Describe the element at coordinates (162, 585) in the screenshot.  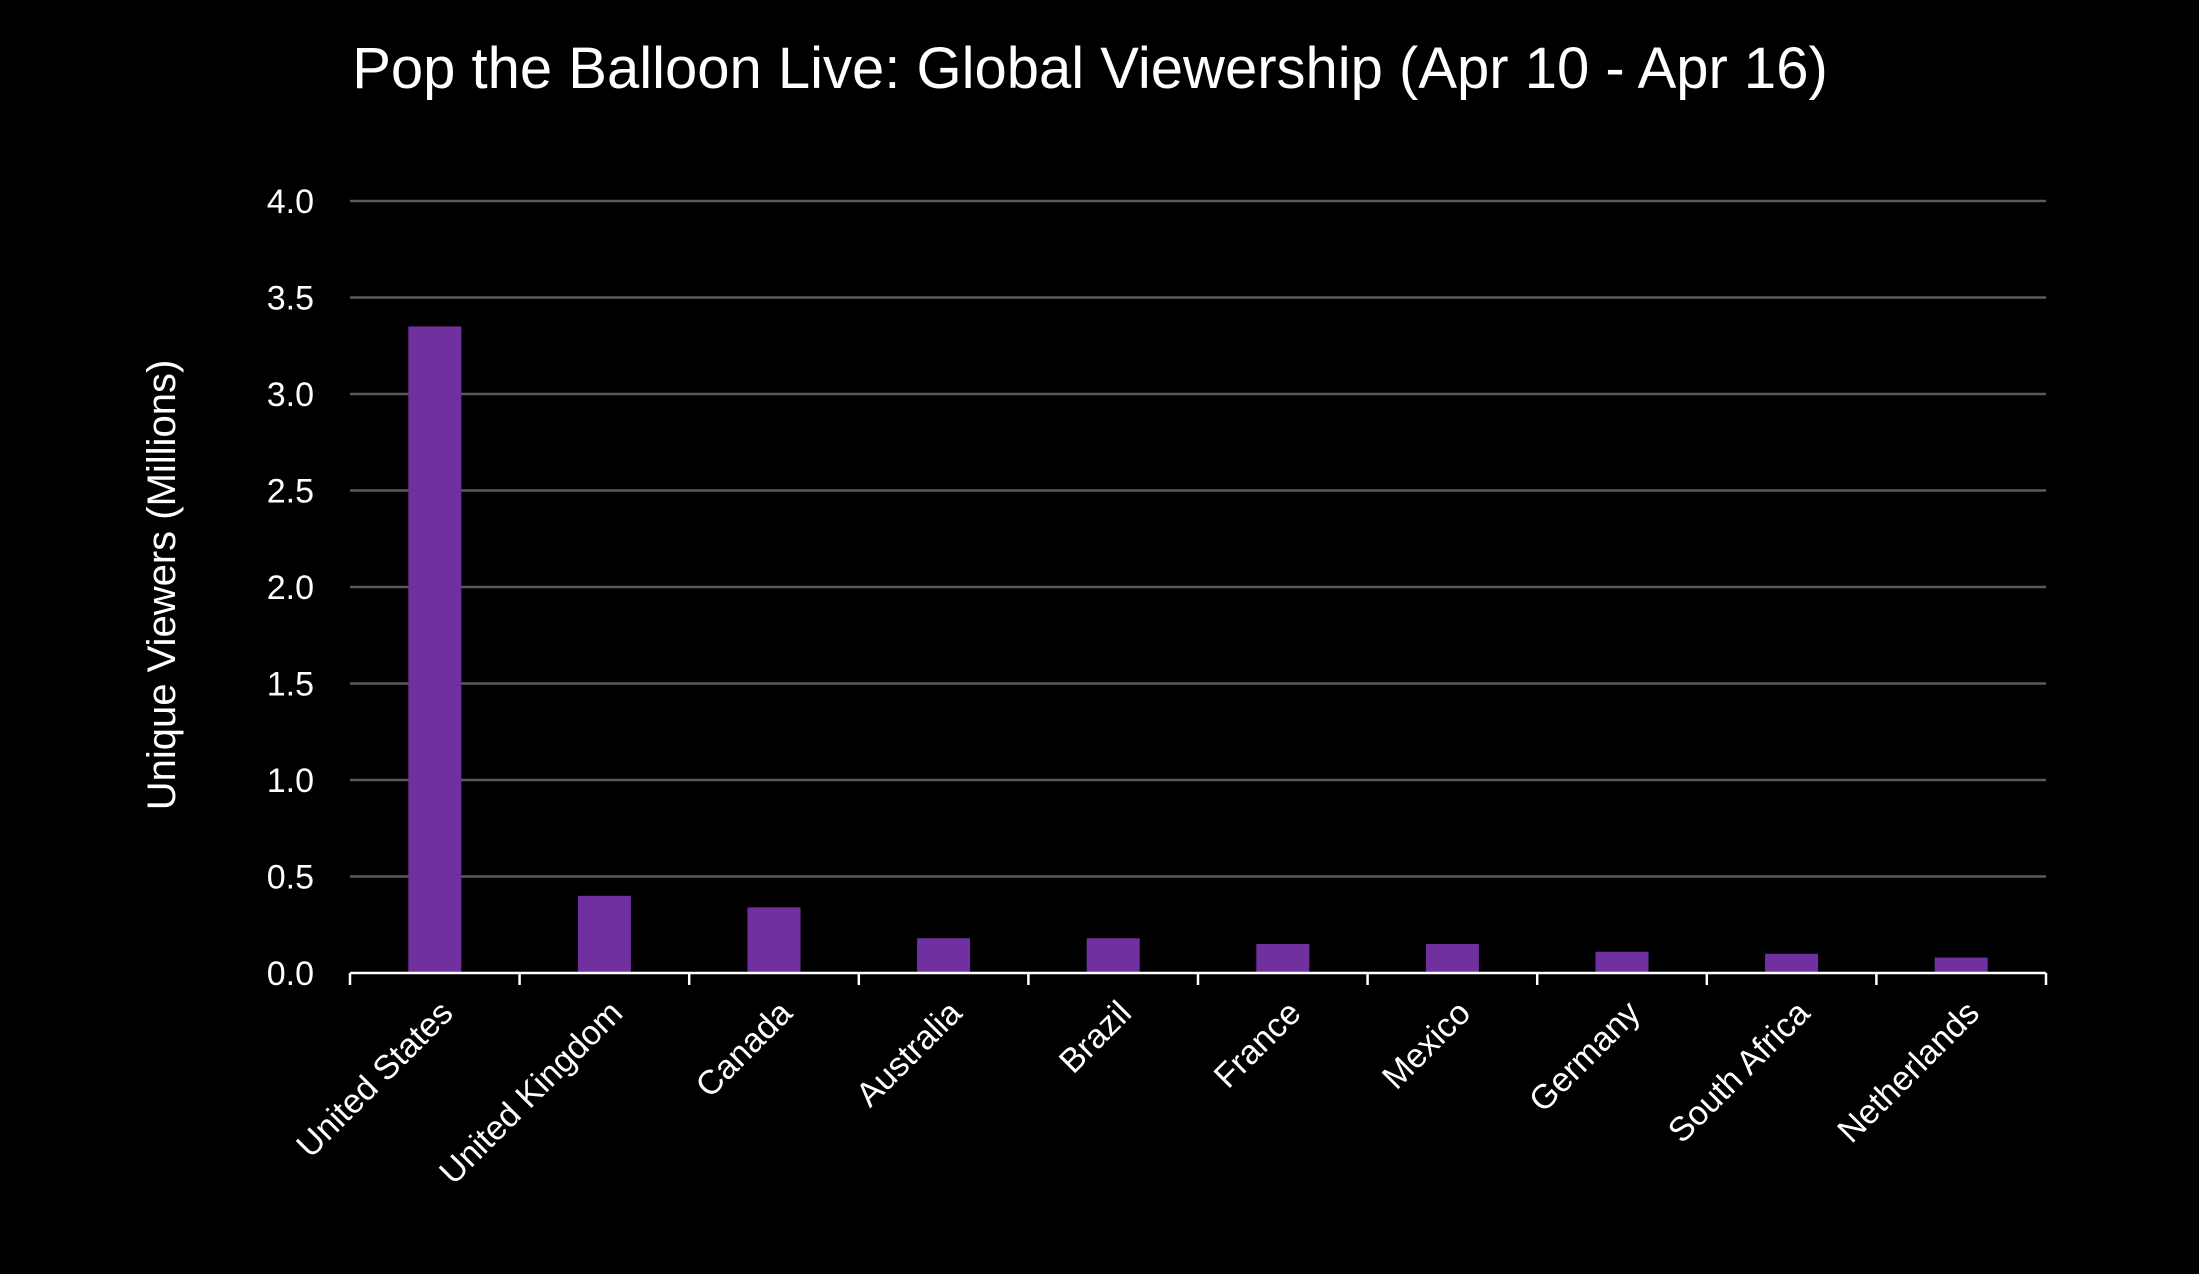
I see `y-axis-label: Unique Viewers (Millions)` at that location.